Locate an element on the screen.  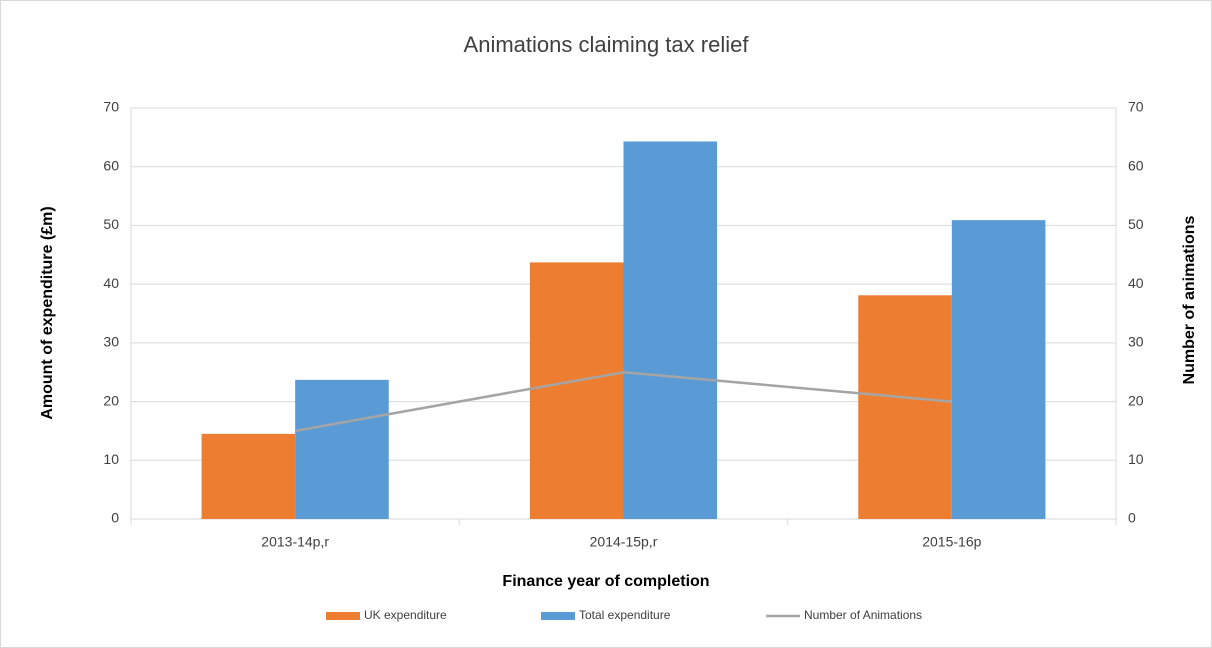
y-axis-title: Amount of expenditure (£m) is located at coordinates (47, 312).